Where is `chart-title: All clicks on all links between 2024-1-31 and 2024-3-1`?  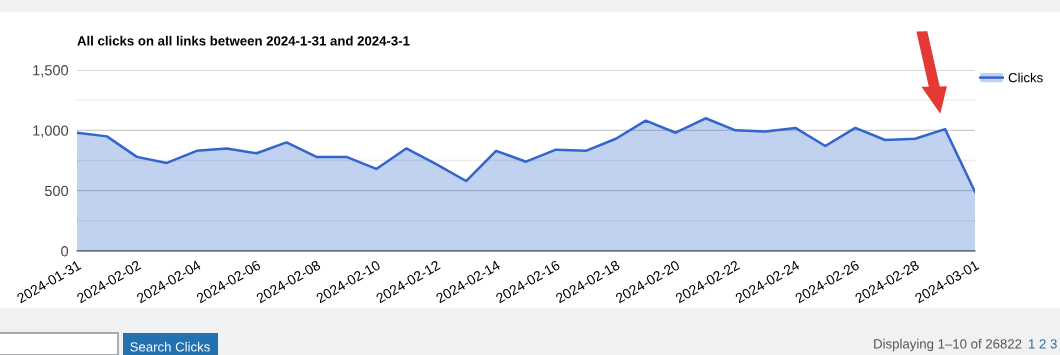 chart-title: All clicks on all links between 2024-1-31 and 2024-3-1 is located at coordinates (243, 40).